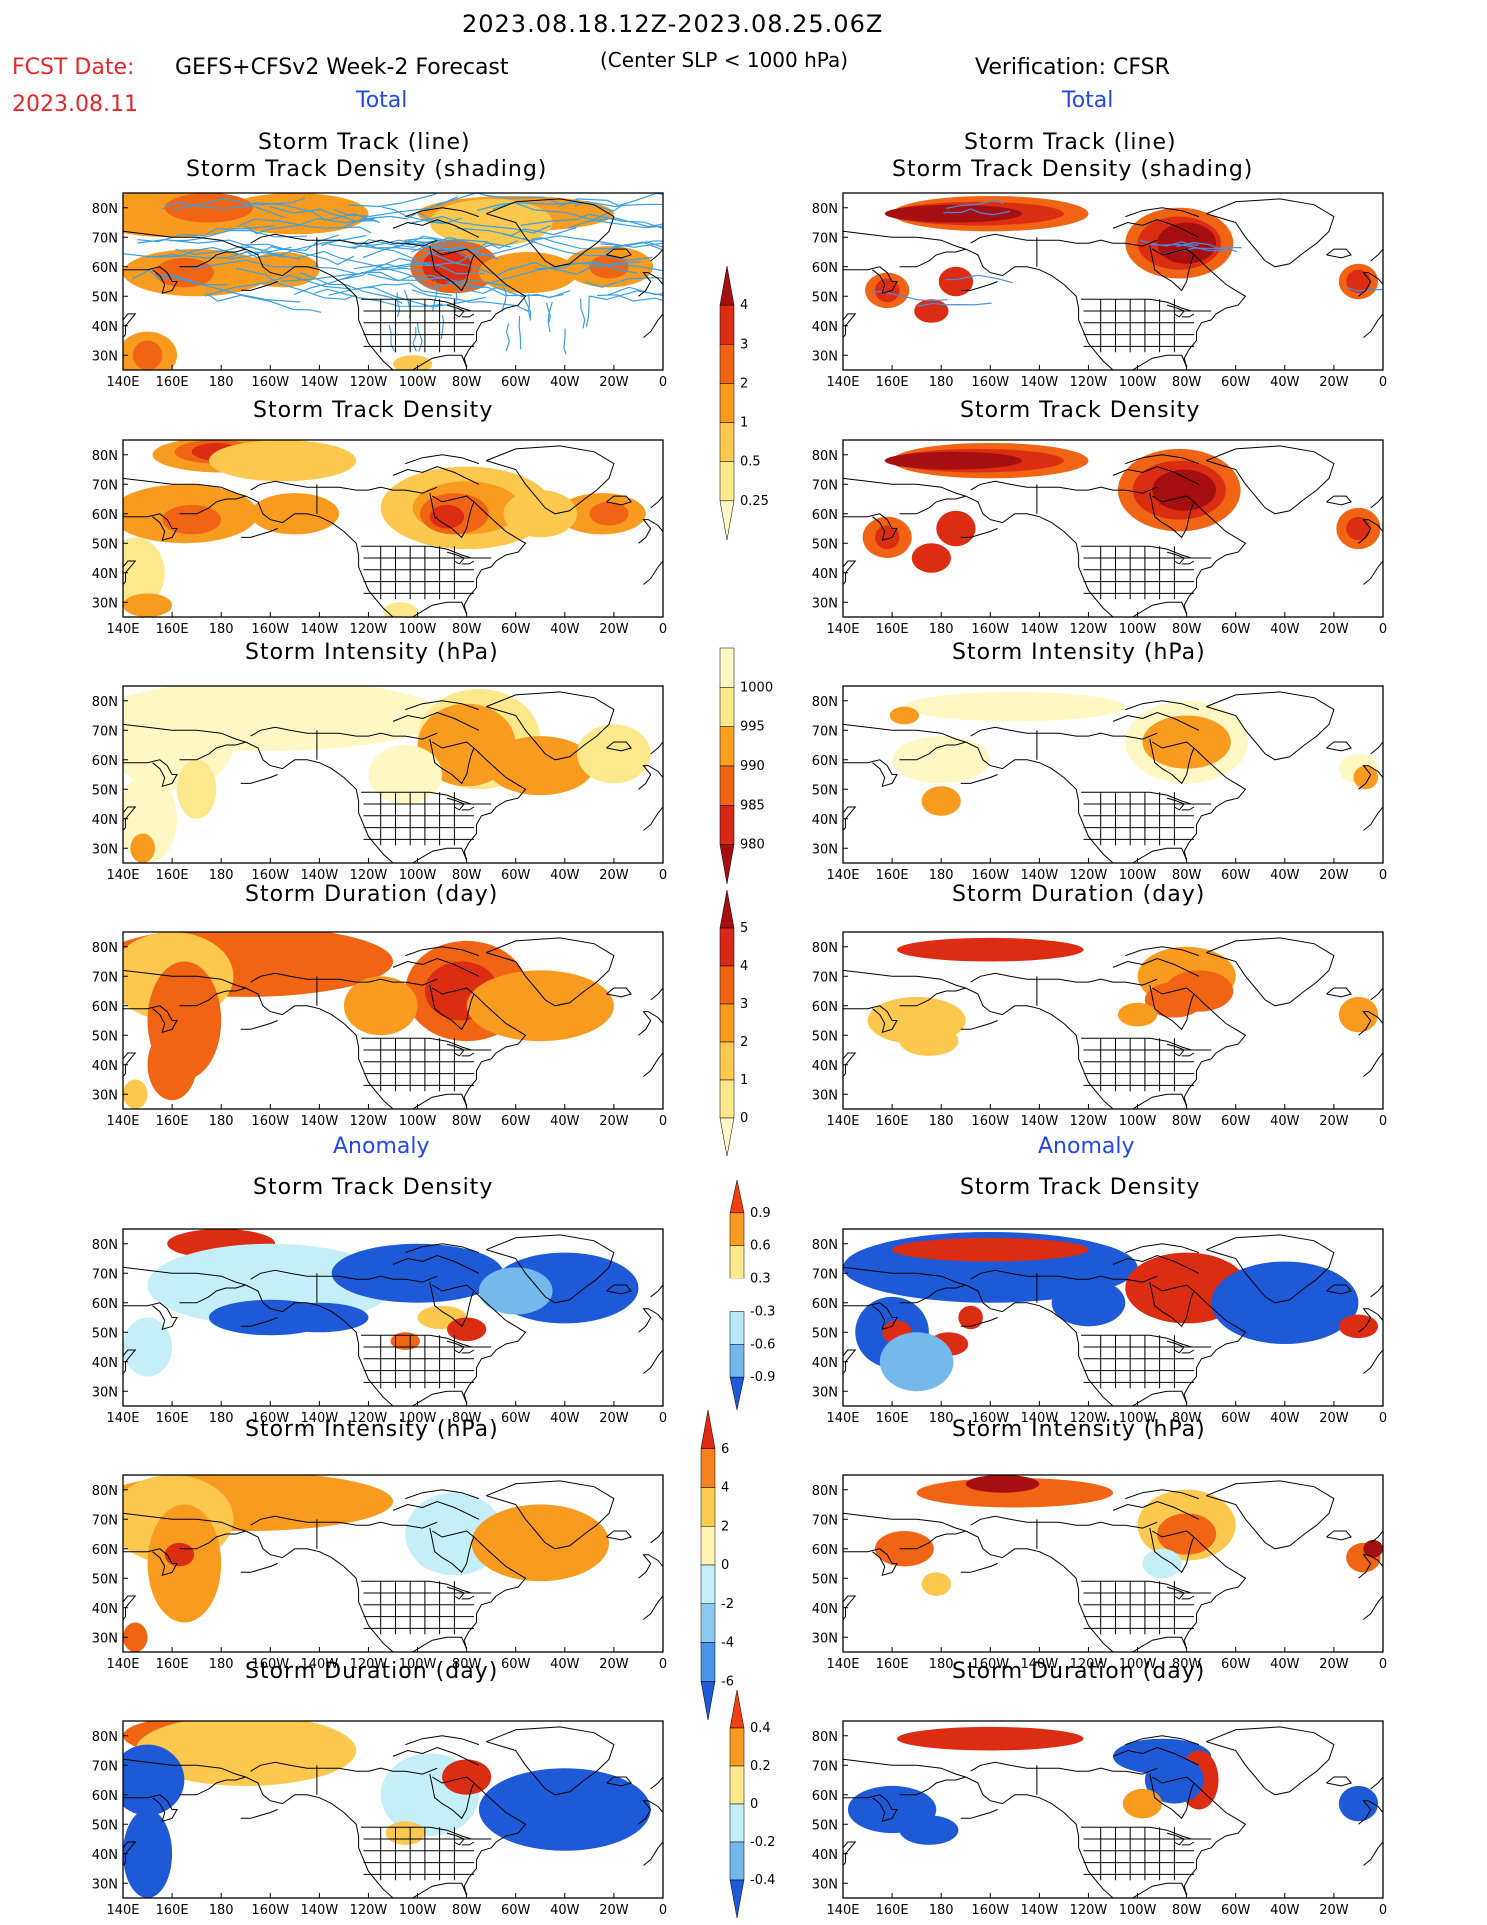 The height and width of the screenshot is (1925, 1487). I want to click on y-tick-label: 40N, so click(825, 1609).